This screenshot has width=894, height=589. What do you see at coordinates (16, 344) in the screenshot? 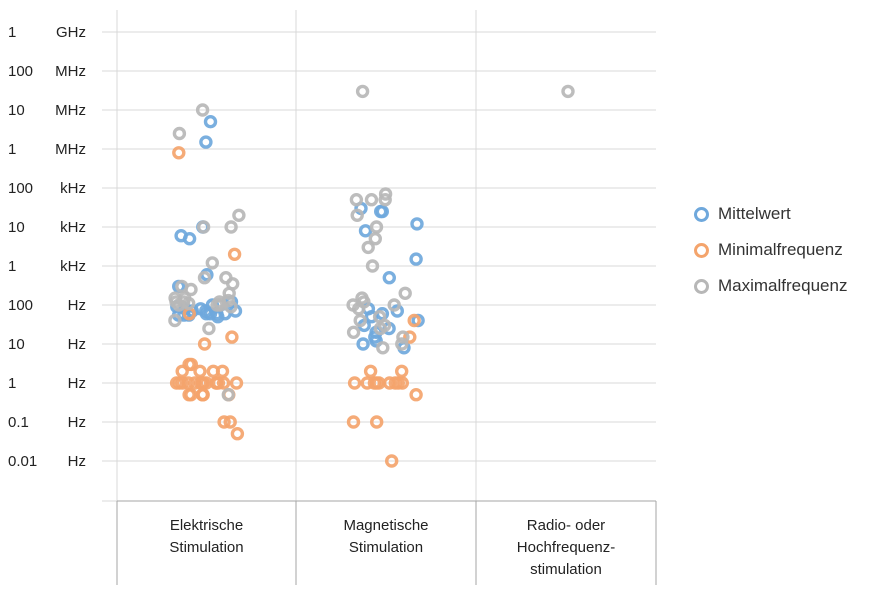
I see `y-tick-value-8: 10` at bounding box center [16, 344].